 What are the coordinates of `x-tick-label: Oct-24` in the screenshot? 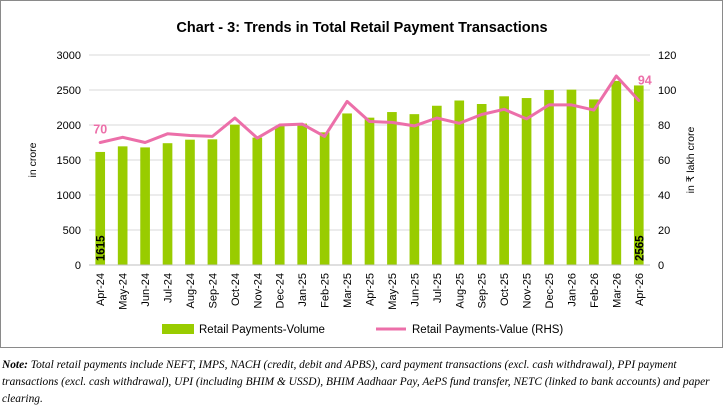 It's located at (236, 289).